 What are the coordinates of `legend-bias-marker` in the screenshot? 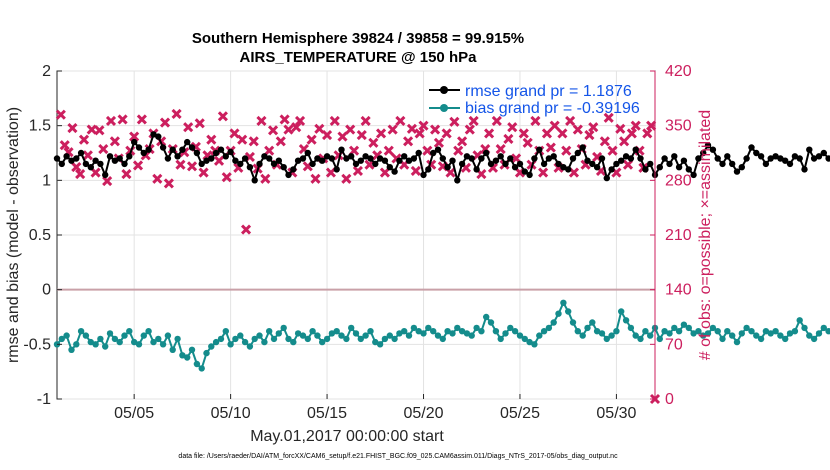 It's located at (444, 108).